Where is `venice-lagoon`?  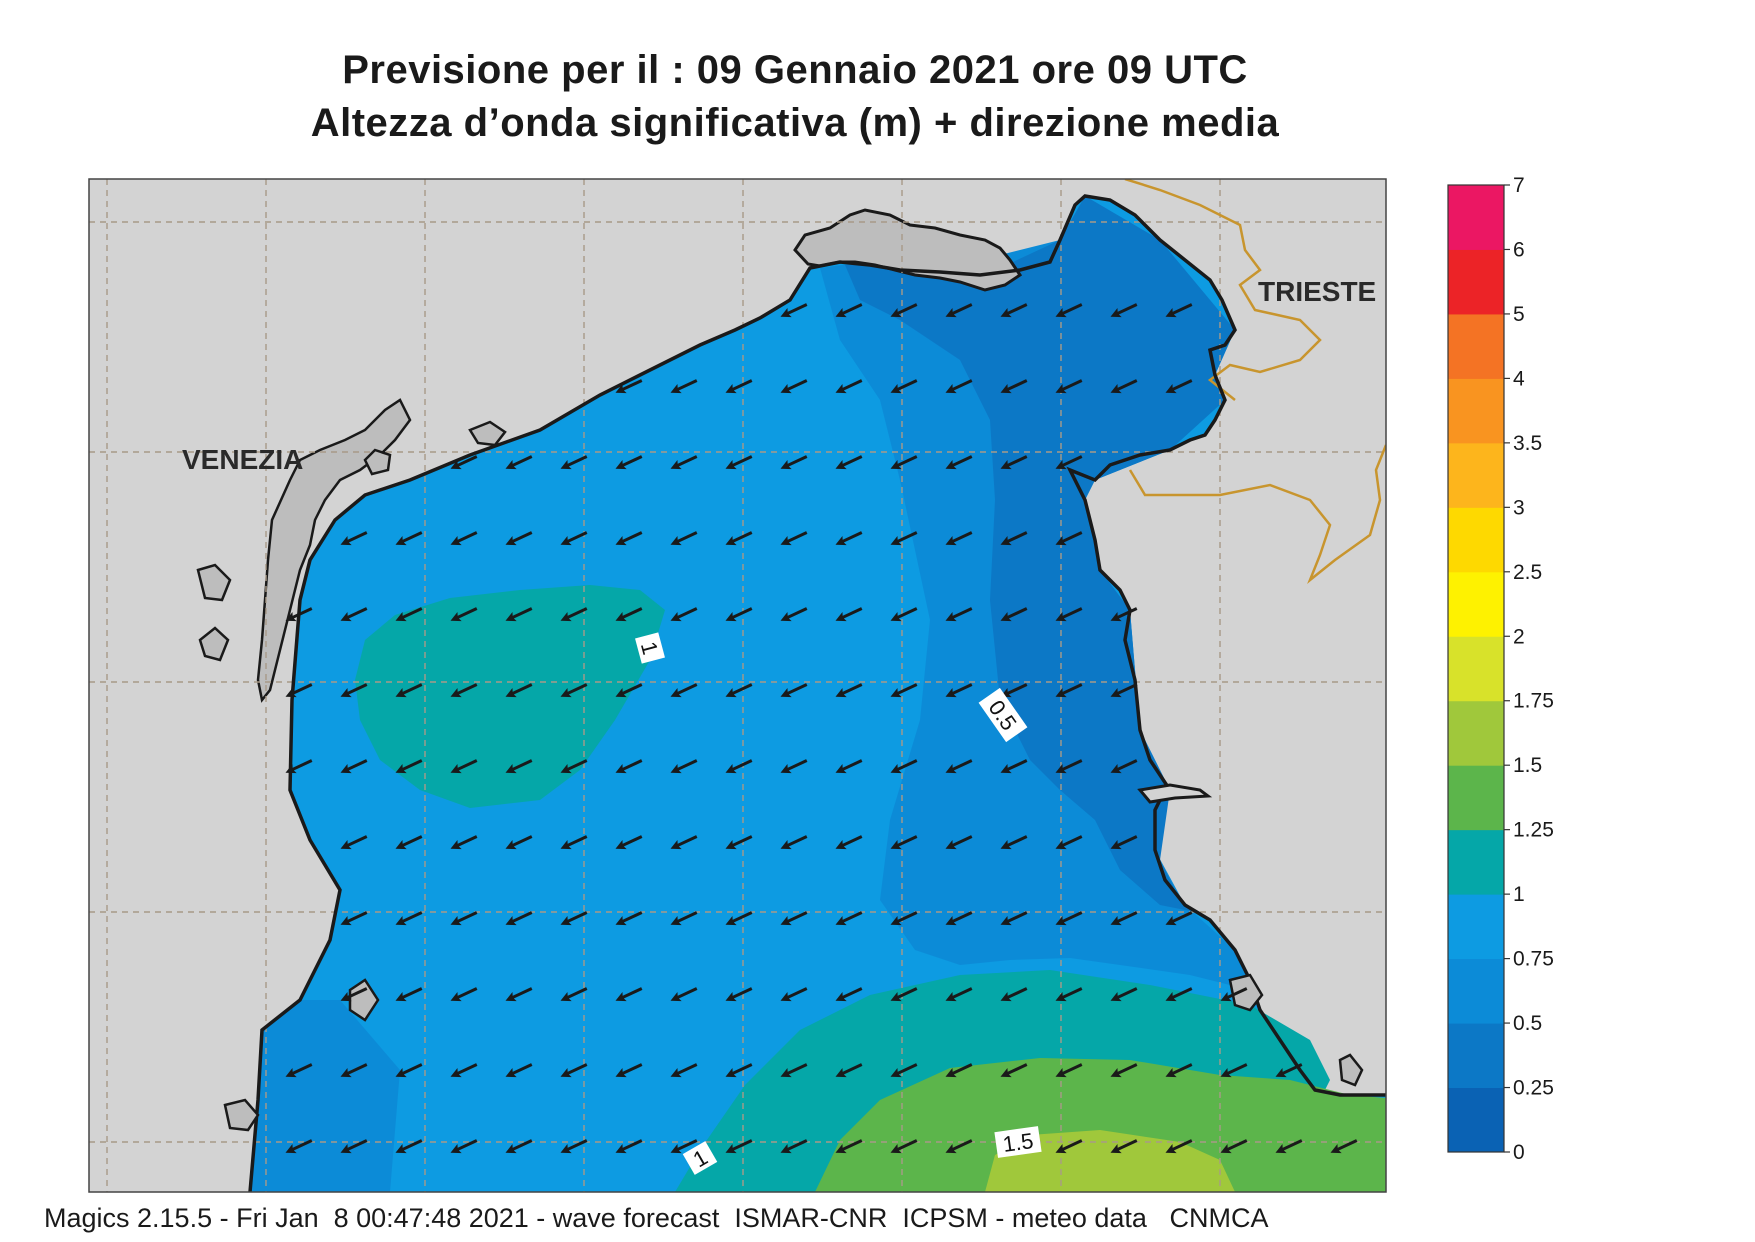
venice-lagoon is located at coordinates (334, 550).